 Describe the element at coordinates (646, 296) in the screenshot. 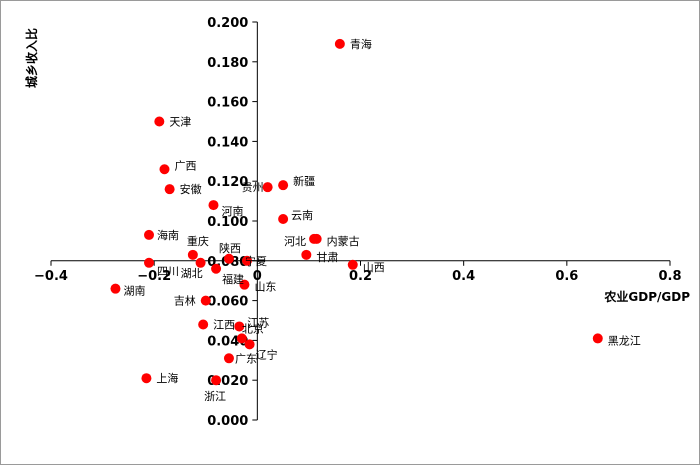

I see `x-axis-title: 农业GDP/GDP` at that location.